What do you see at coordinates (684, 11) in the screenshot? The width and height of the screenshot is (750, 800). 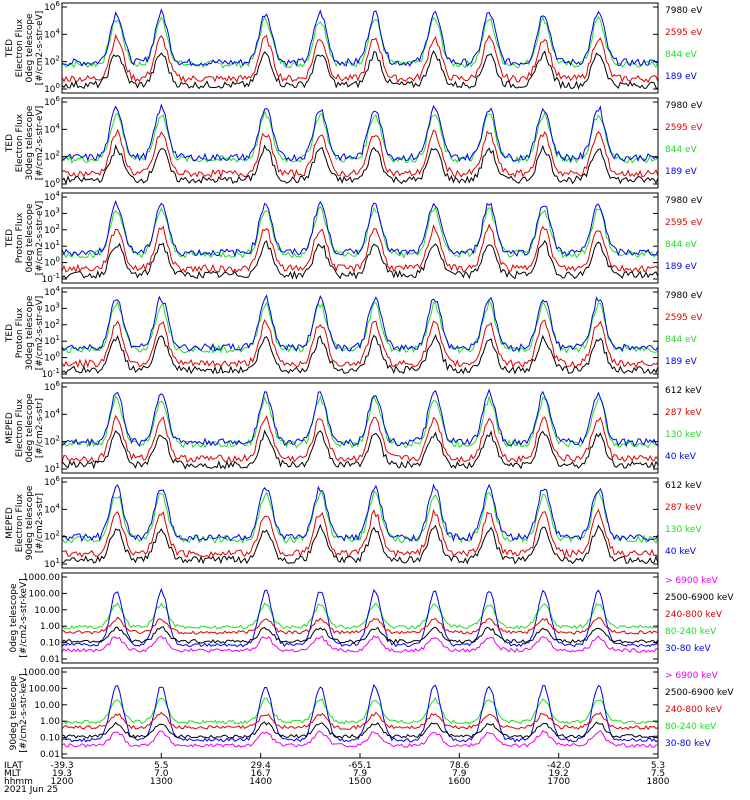 I see `panel-1-legend-entry: 7980 eV` at bounding box center [684, 11].